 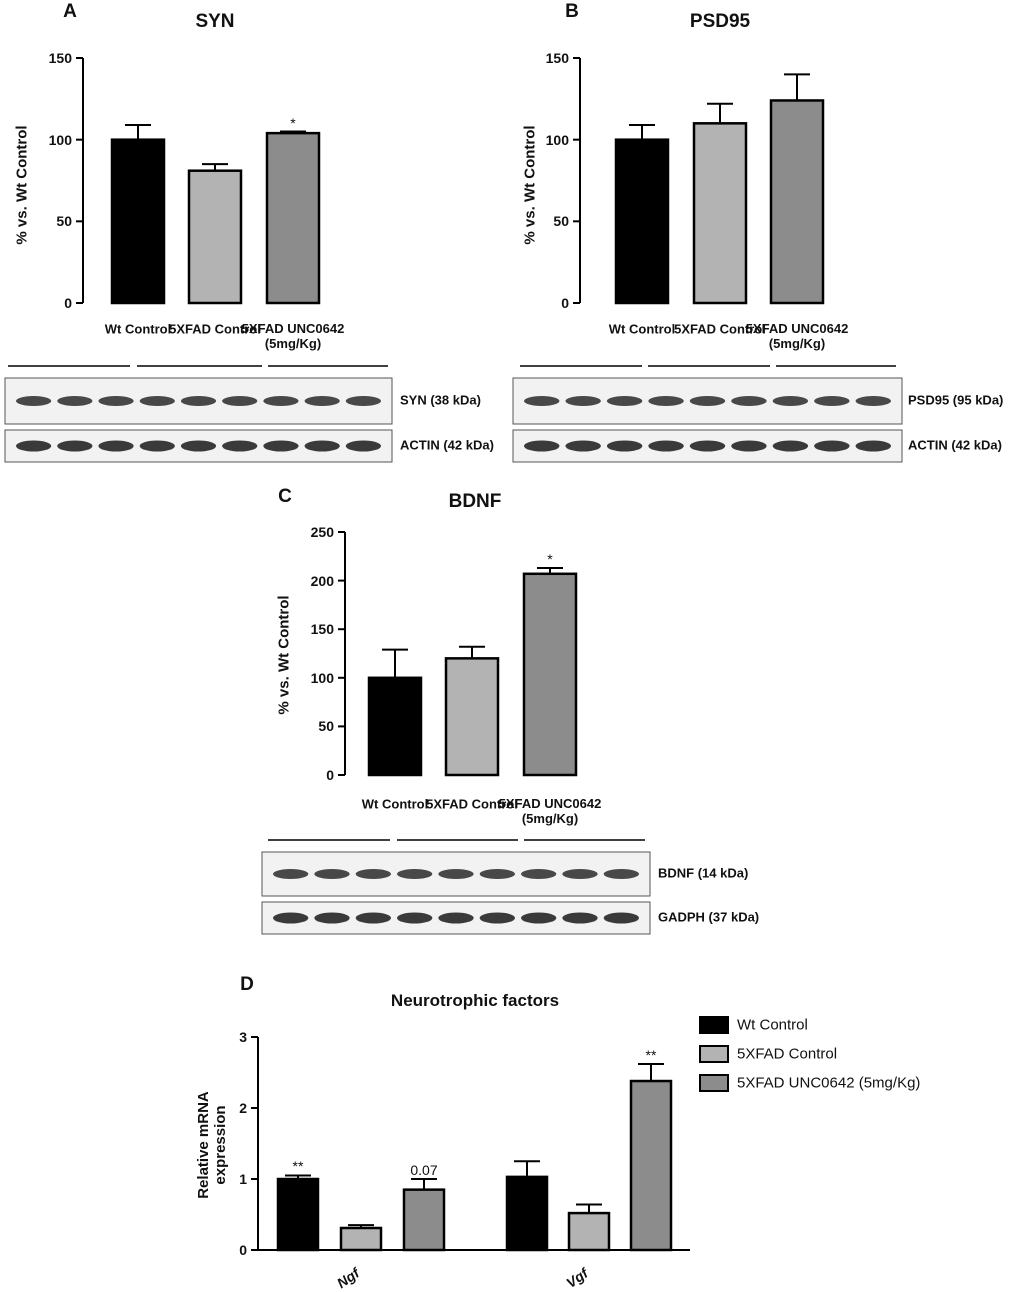 I want to click on chart-title: Neurotrophic factors, so click(x=475, y=1001).